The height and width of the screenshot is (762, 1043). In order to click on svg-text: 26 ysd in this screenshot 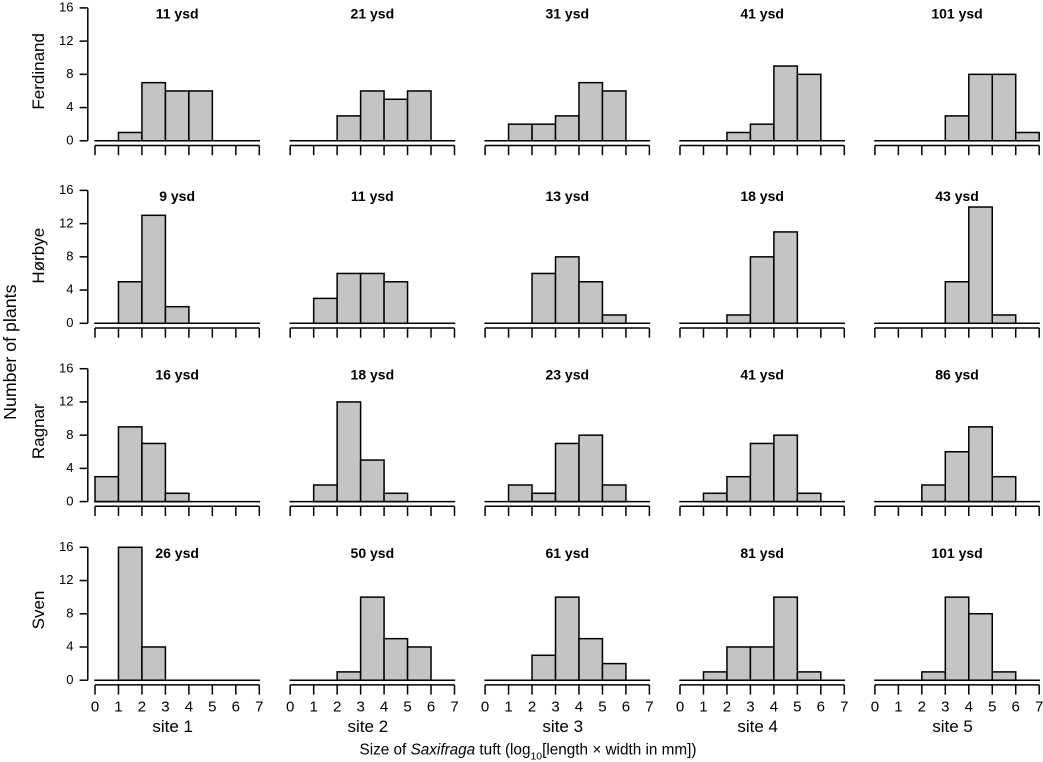, I will do `click(177, 553)`.